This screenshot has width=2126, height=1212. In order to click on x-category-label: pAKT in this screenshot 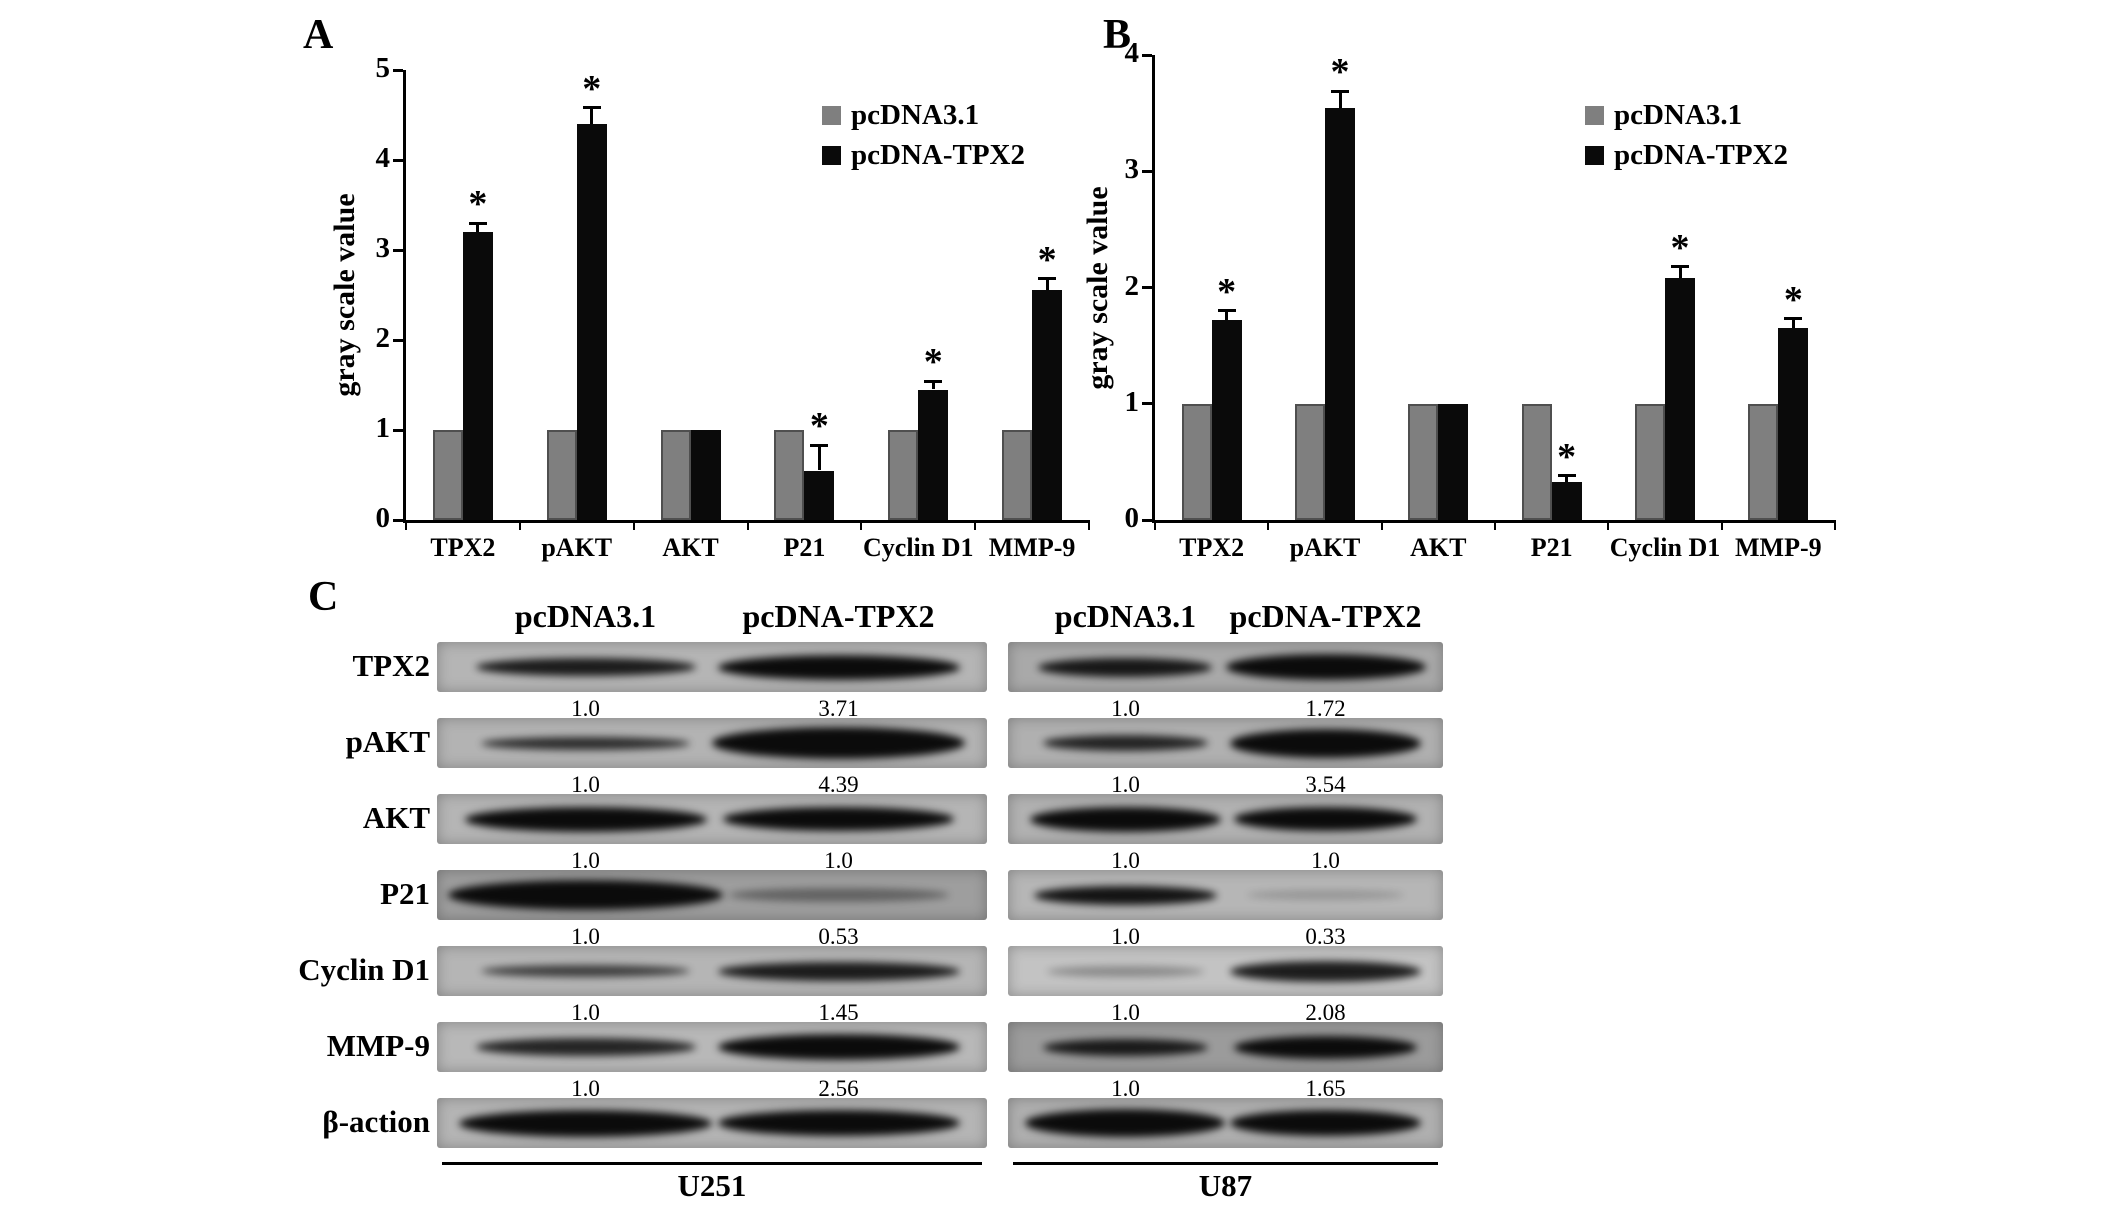, I will do `click(1325, 547)`.